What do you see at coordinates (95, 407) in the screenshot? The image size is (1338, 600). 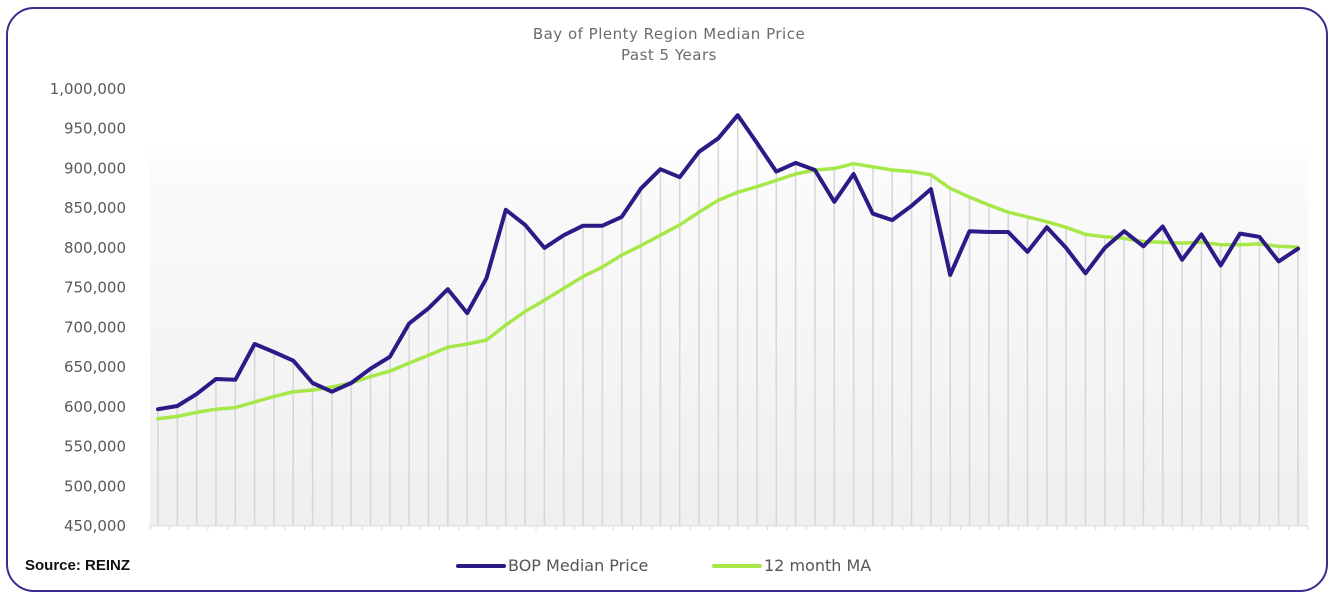 I see `y-tick-label: 600,000` at bounding box center [95, 407].